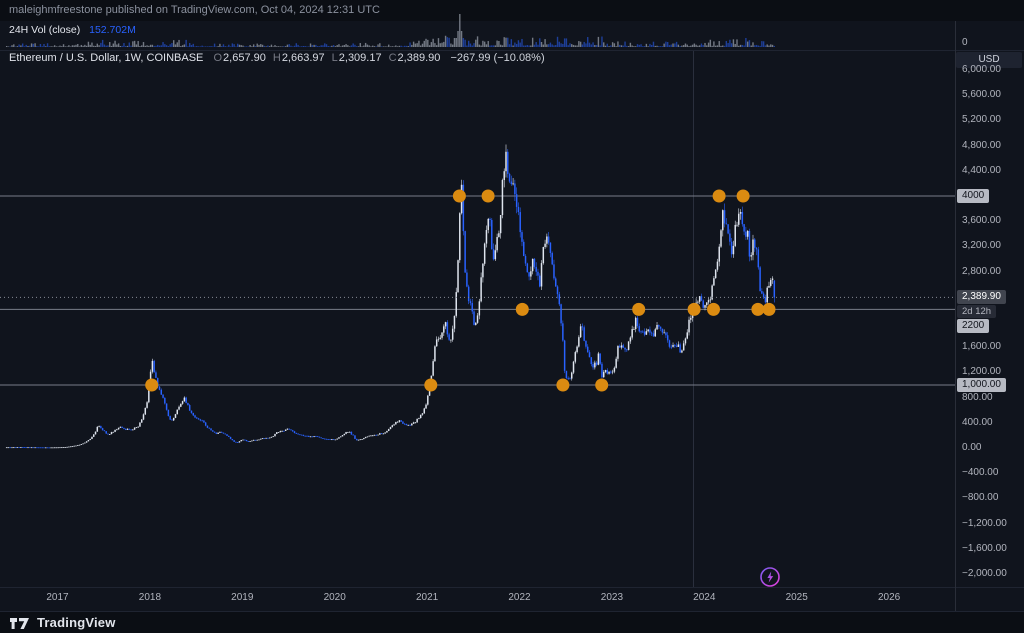 This screenshot has width=1024, height=633. I want to click on ohlc-key: L, so click(334, 58).